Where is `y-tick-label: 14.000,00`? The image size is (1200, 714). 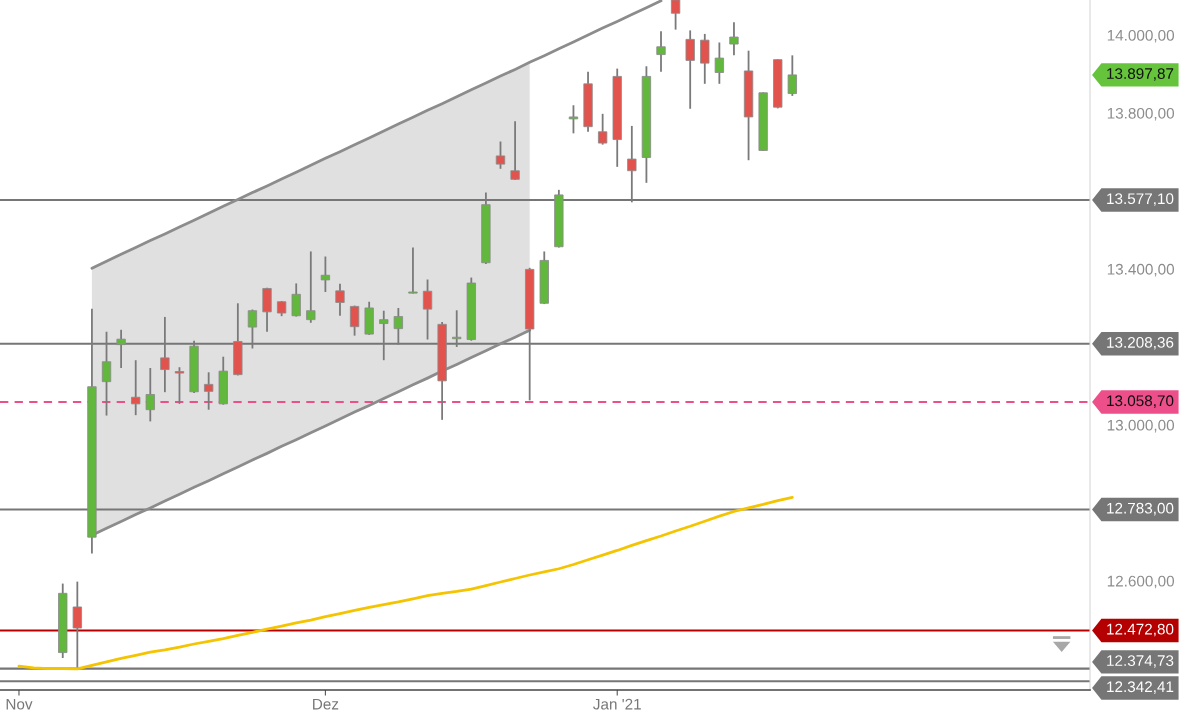
y-tick-label: 14.000,00 is located at coordinates (1141, 36).